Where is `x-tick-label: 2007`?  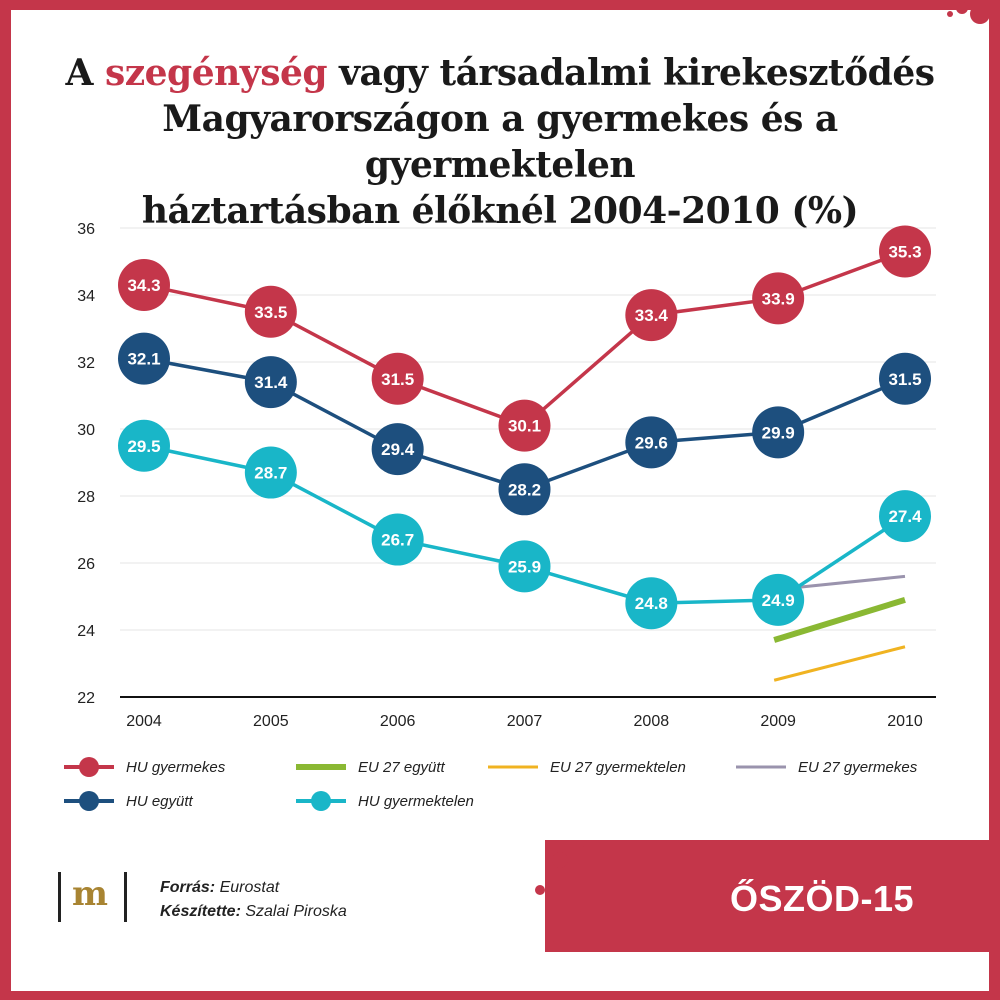
x-tick-label: 2007 is located at coordinates (525, 721).